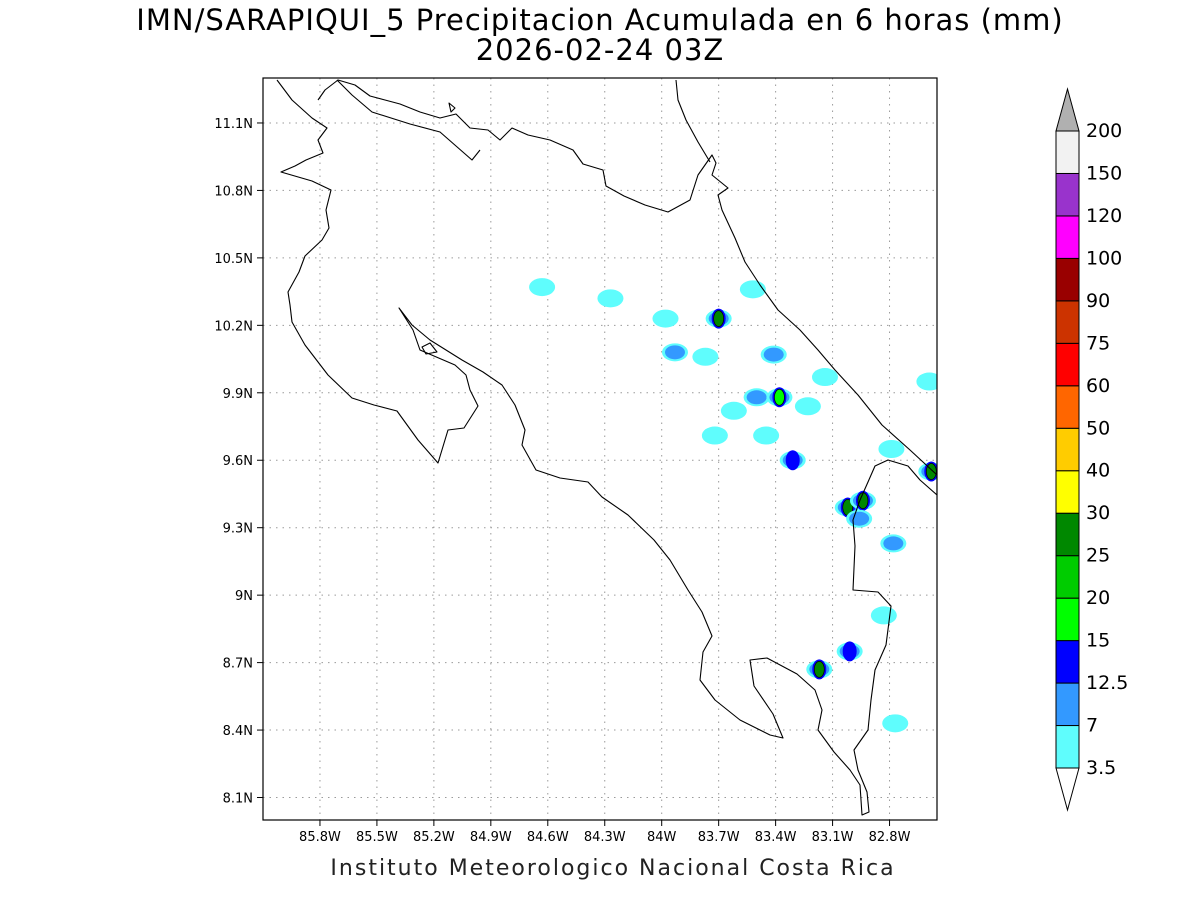  I want to click on colorbar-legend: 3.5 7 12.5 15 20 25 30 40 50 60 75 90 100 120 150 200, so click(1091, 449).